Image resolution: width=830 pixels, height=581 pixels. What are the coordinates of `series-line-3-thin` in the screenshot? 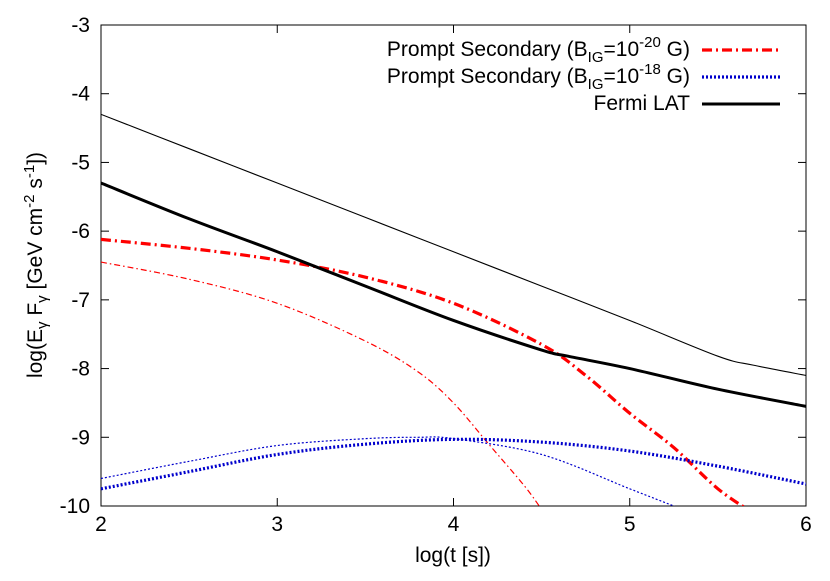 It's located at (388, 471).